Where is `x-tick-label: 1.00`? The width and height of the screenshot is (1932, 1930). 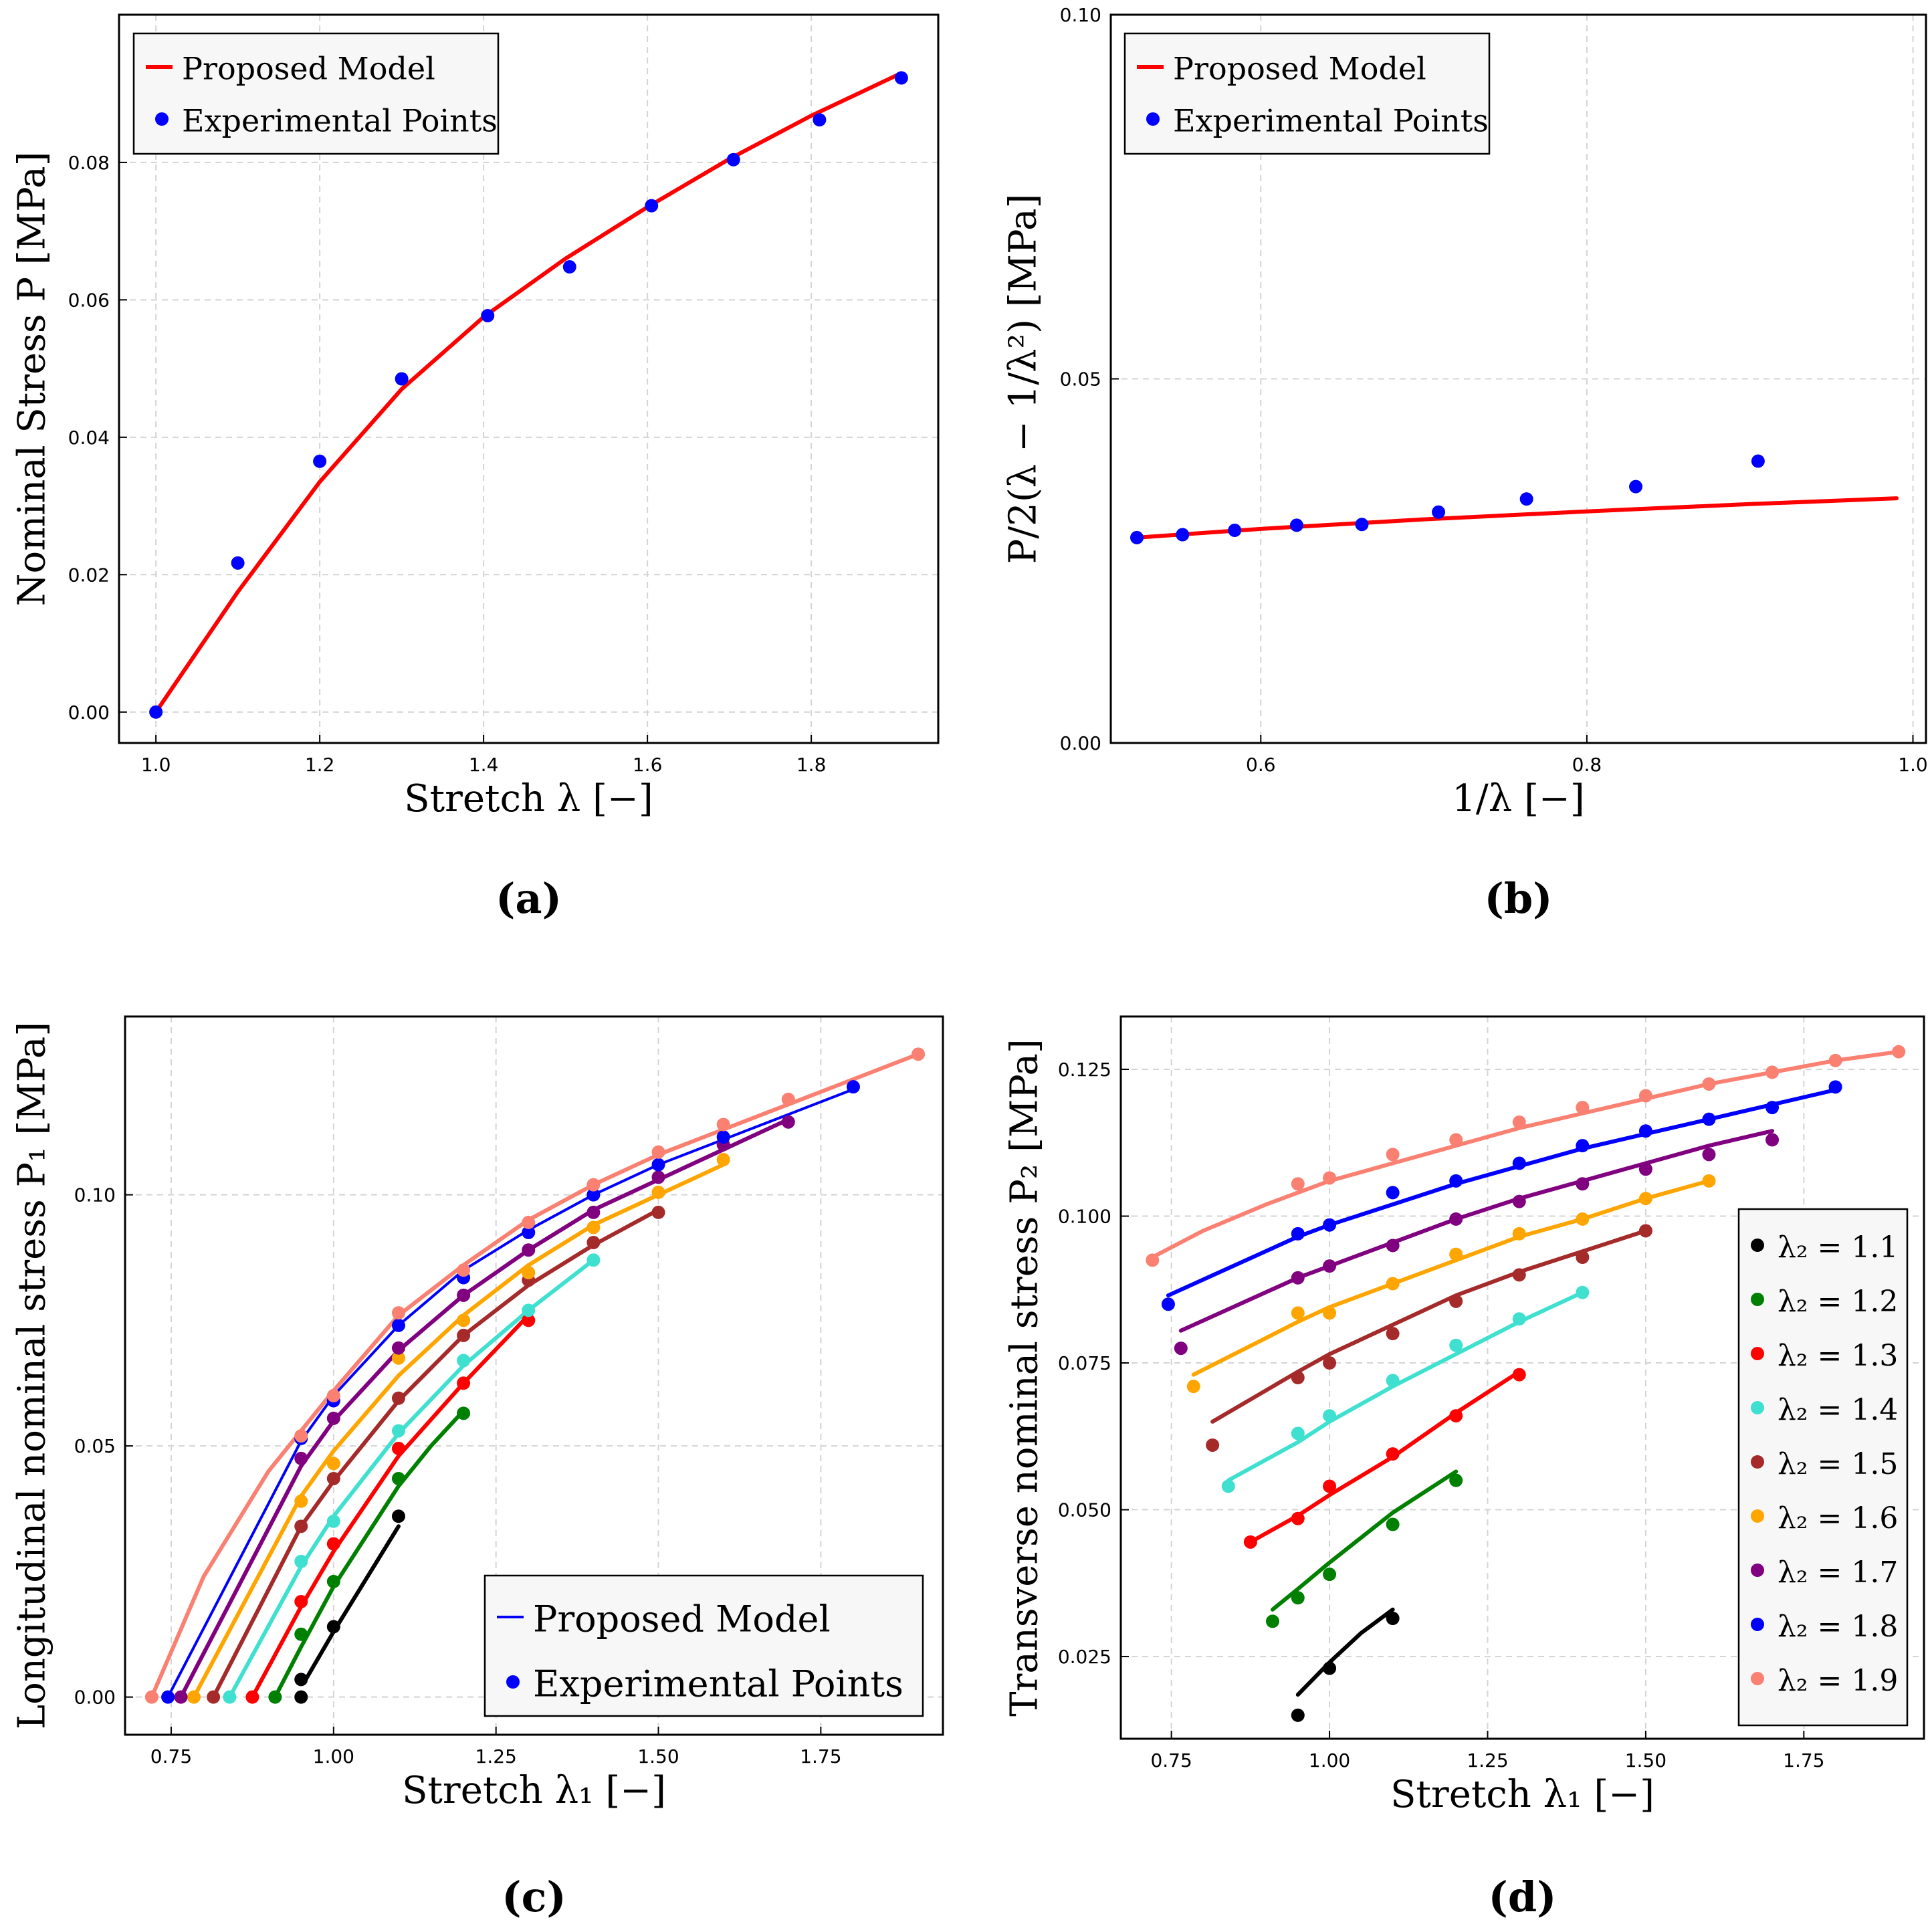
x-tick-label: 1.00 is located at coordinates (333, 1756).